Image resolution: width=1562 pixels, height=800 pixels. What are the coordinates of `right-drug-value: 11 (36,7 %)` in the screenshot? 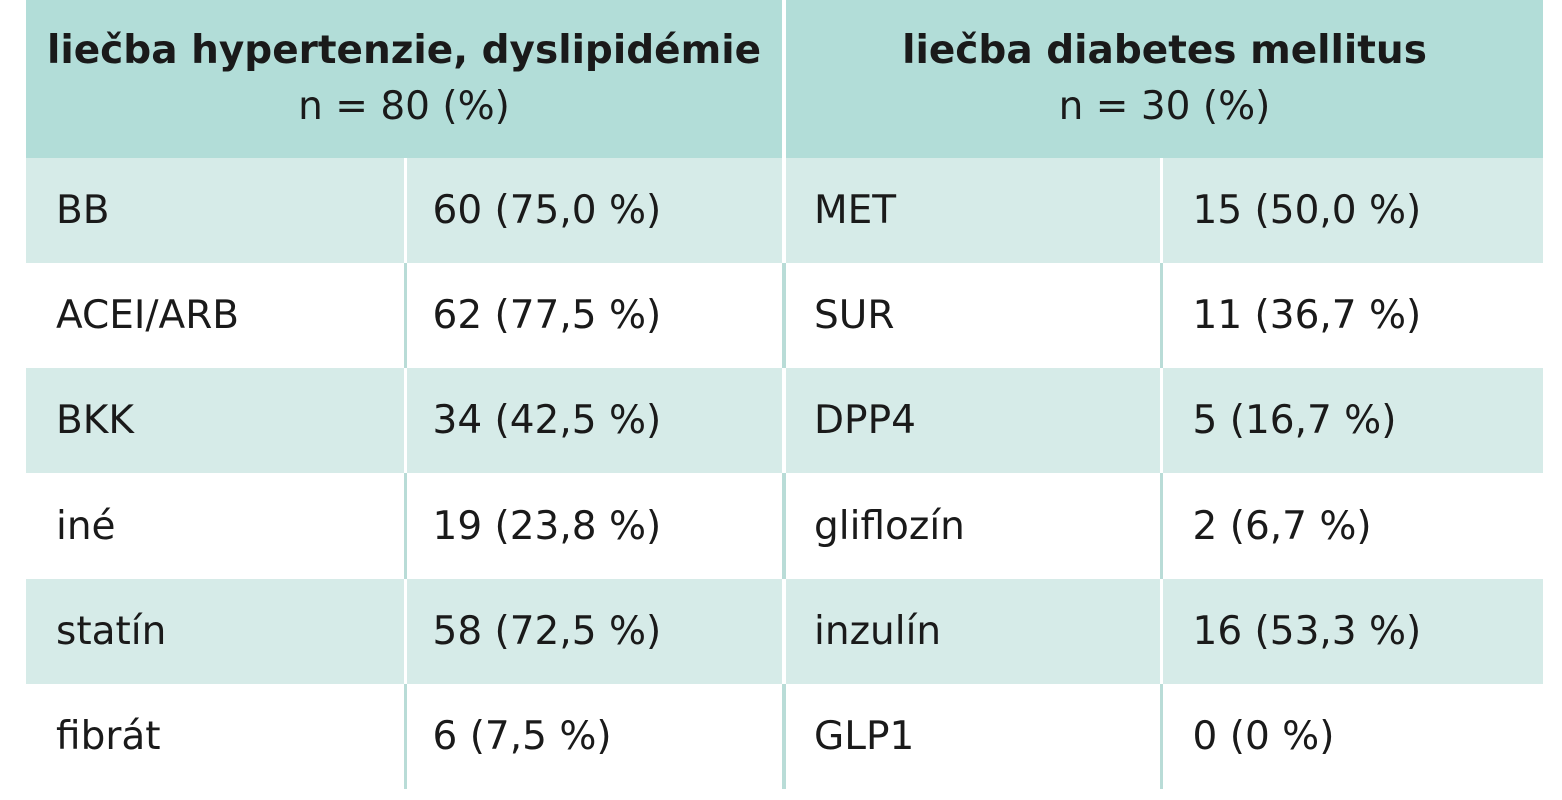 It's located at (1352, 316).